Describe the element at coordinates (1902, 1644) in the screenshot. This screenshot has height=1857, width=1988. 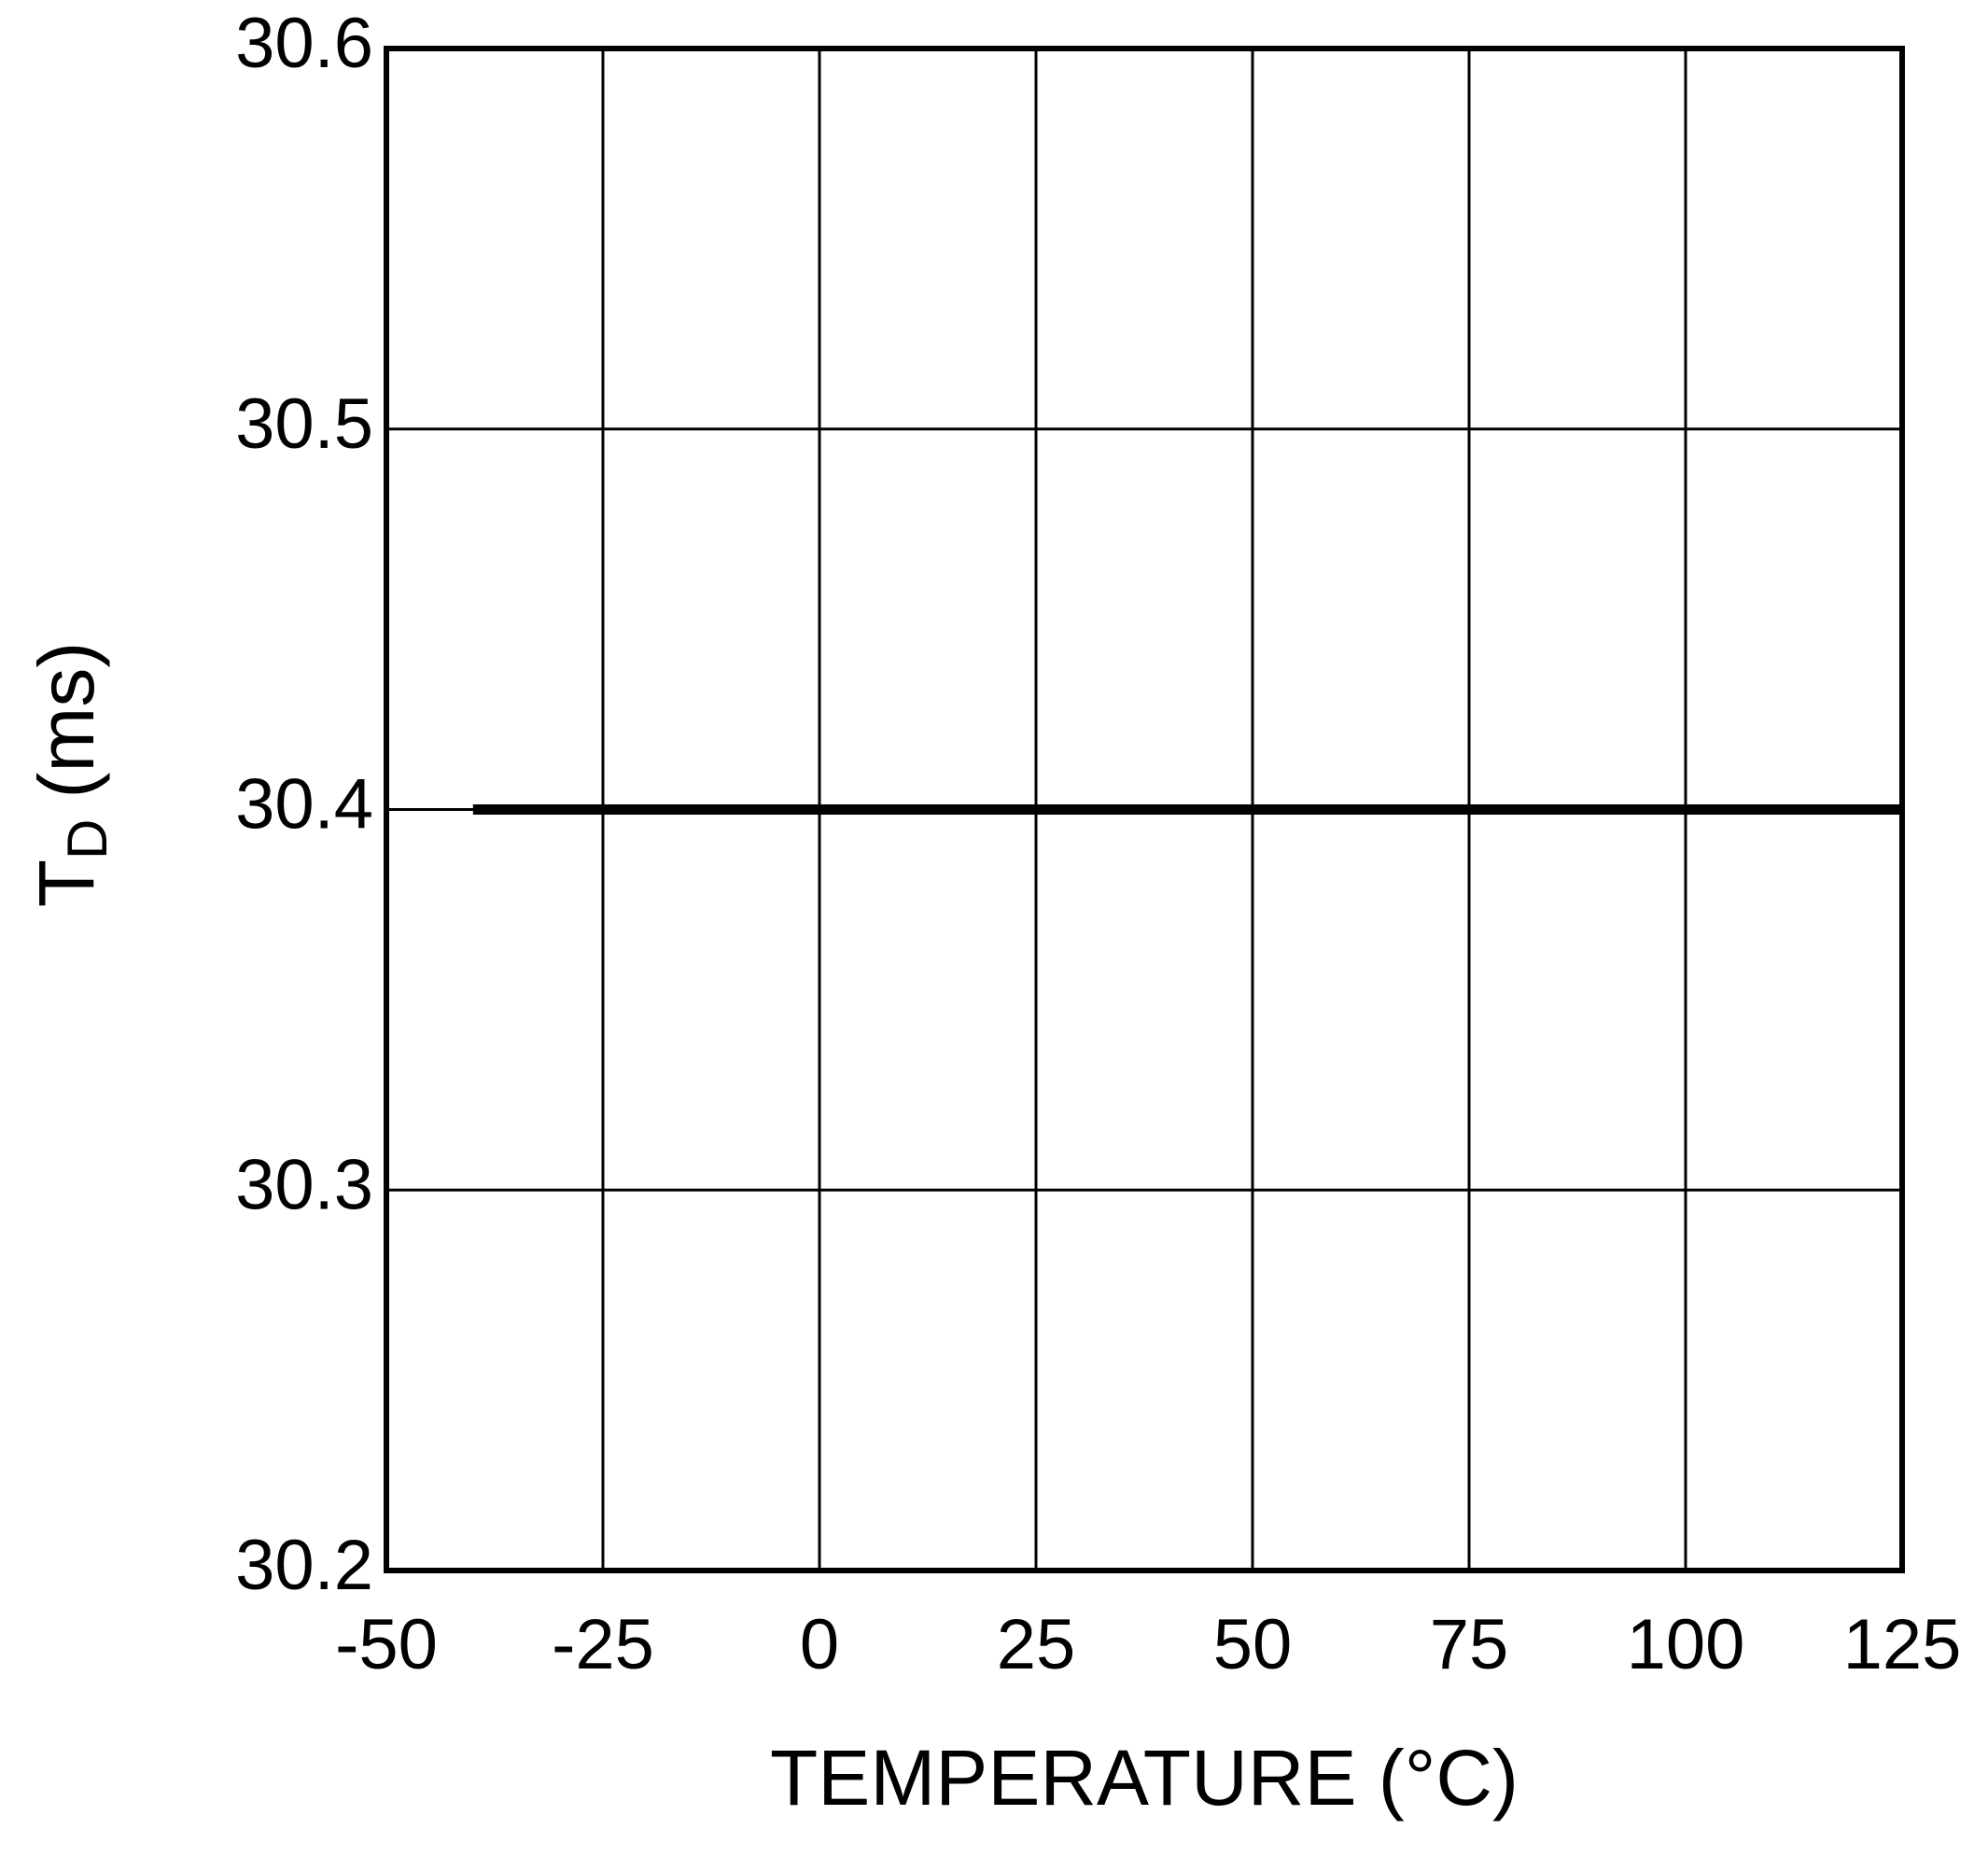
I see `x-tick-label: 125` at that location.